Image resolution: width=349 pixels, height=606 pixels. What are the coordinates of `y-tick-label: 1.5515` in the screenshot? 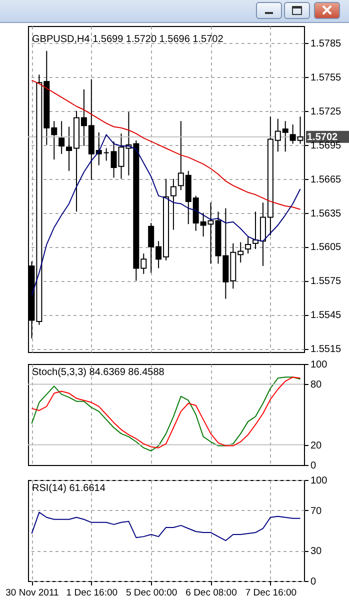 It's located at (326, 350).